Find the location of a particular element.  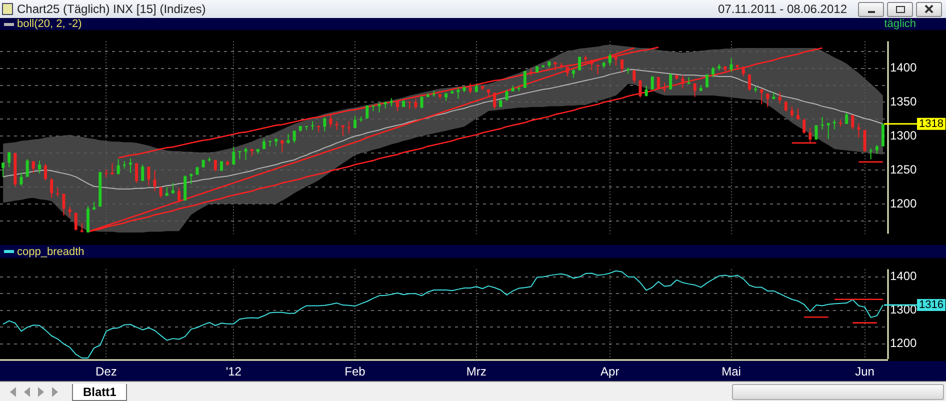

ref-line-label: 1318 is located at coordinates (931, 124).